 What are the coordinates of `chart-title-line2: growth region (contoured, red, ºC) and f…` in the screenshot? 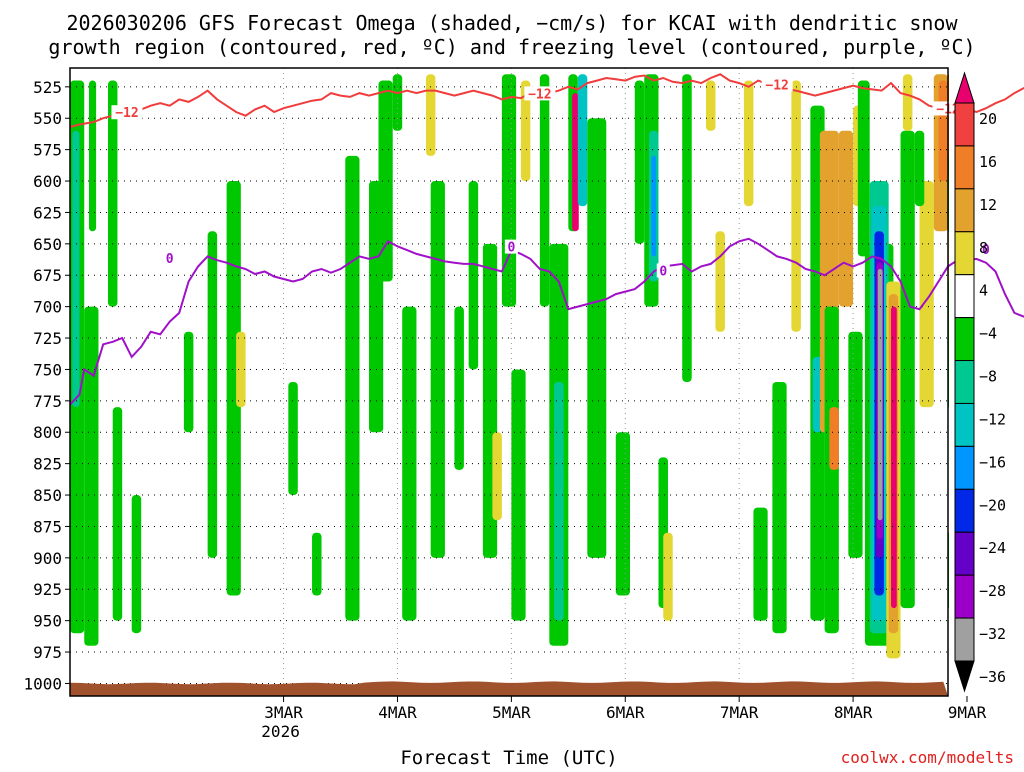 It's located at (511, 47).